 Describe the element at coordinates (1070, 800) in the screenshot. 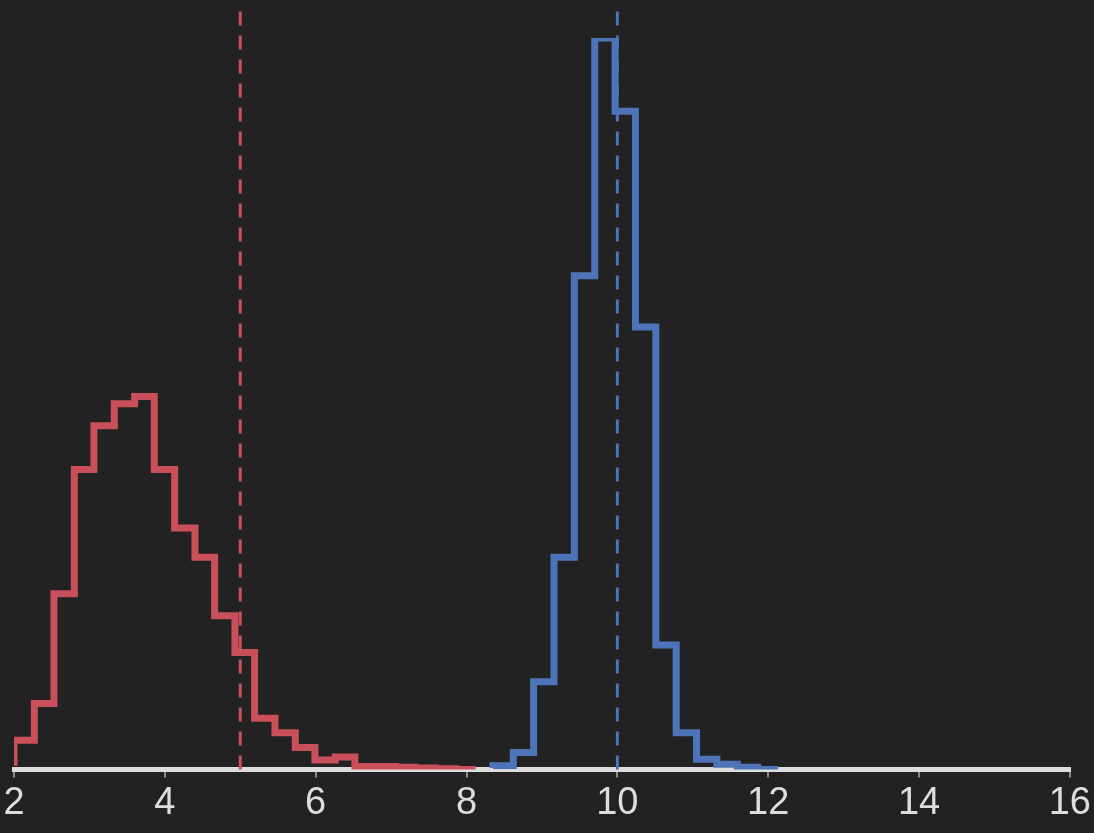

I see `x-tick-label: 16` at that location.